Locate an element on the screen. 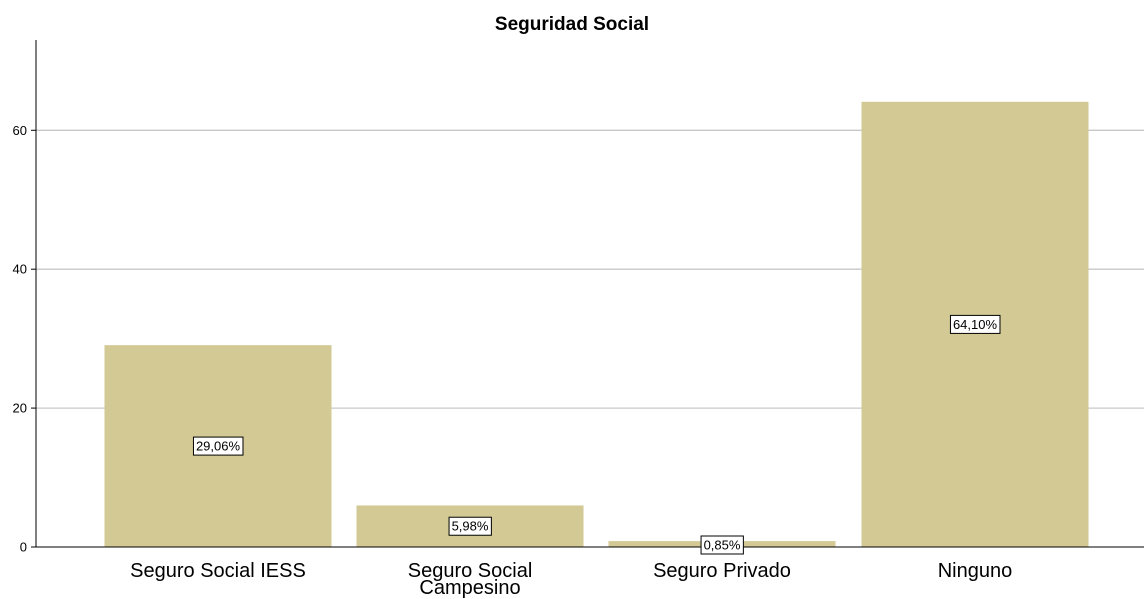  x-tick-label: Seguro Social Campesino is located at coordinates (470, 579).